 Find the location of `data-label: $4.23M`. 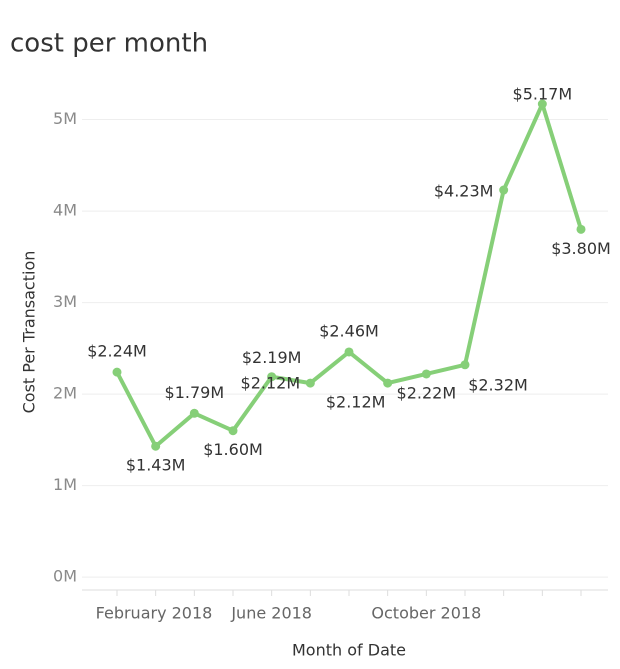

data-label: $4.23M is located at coordinates (464, 191).